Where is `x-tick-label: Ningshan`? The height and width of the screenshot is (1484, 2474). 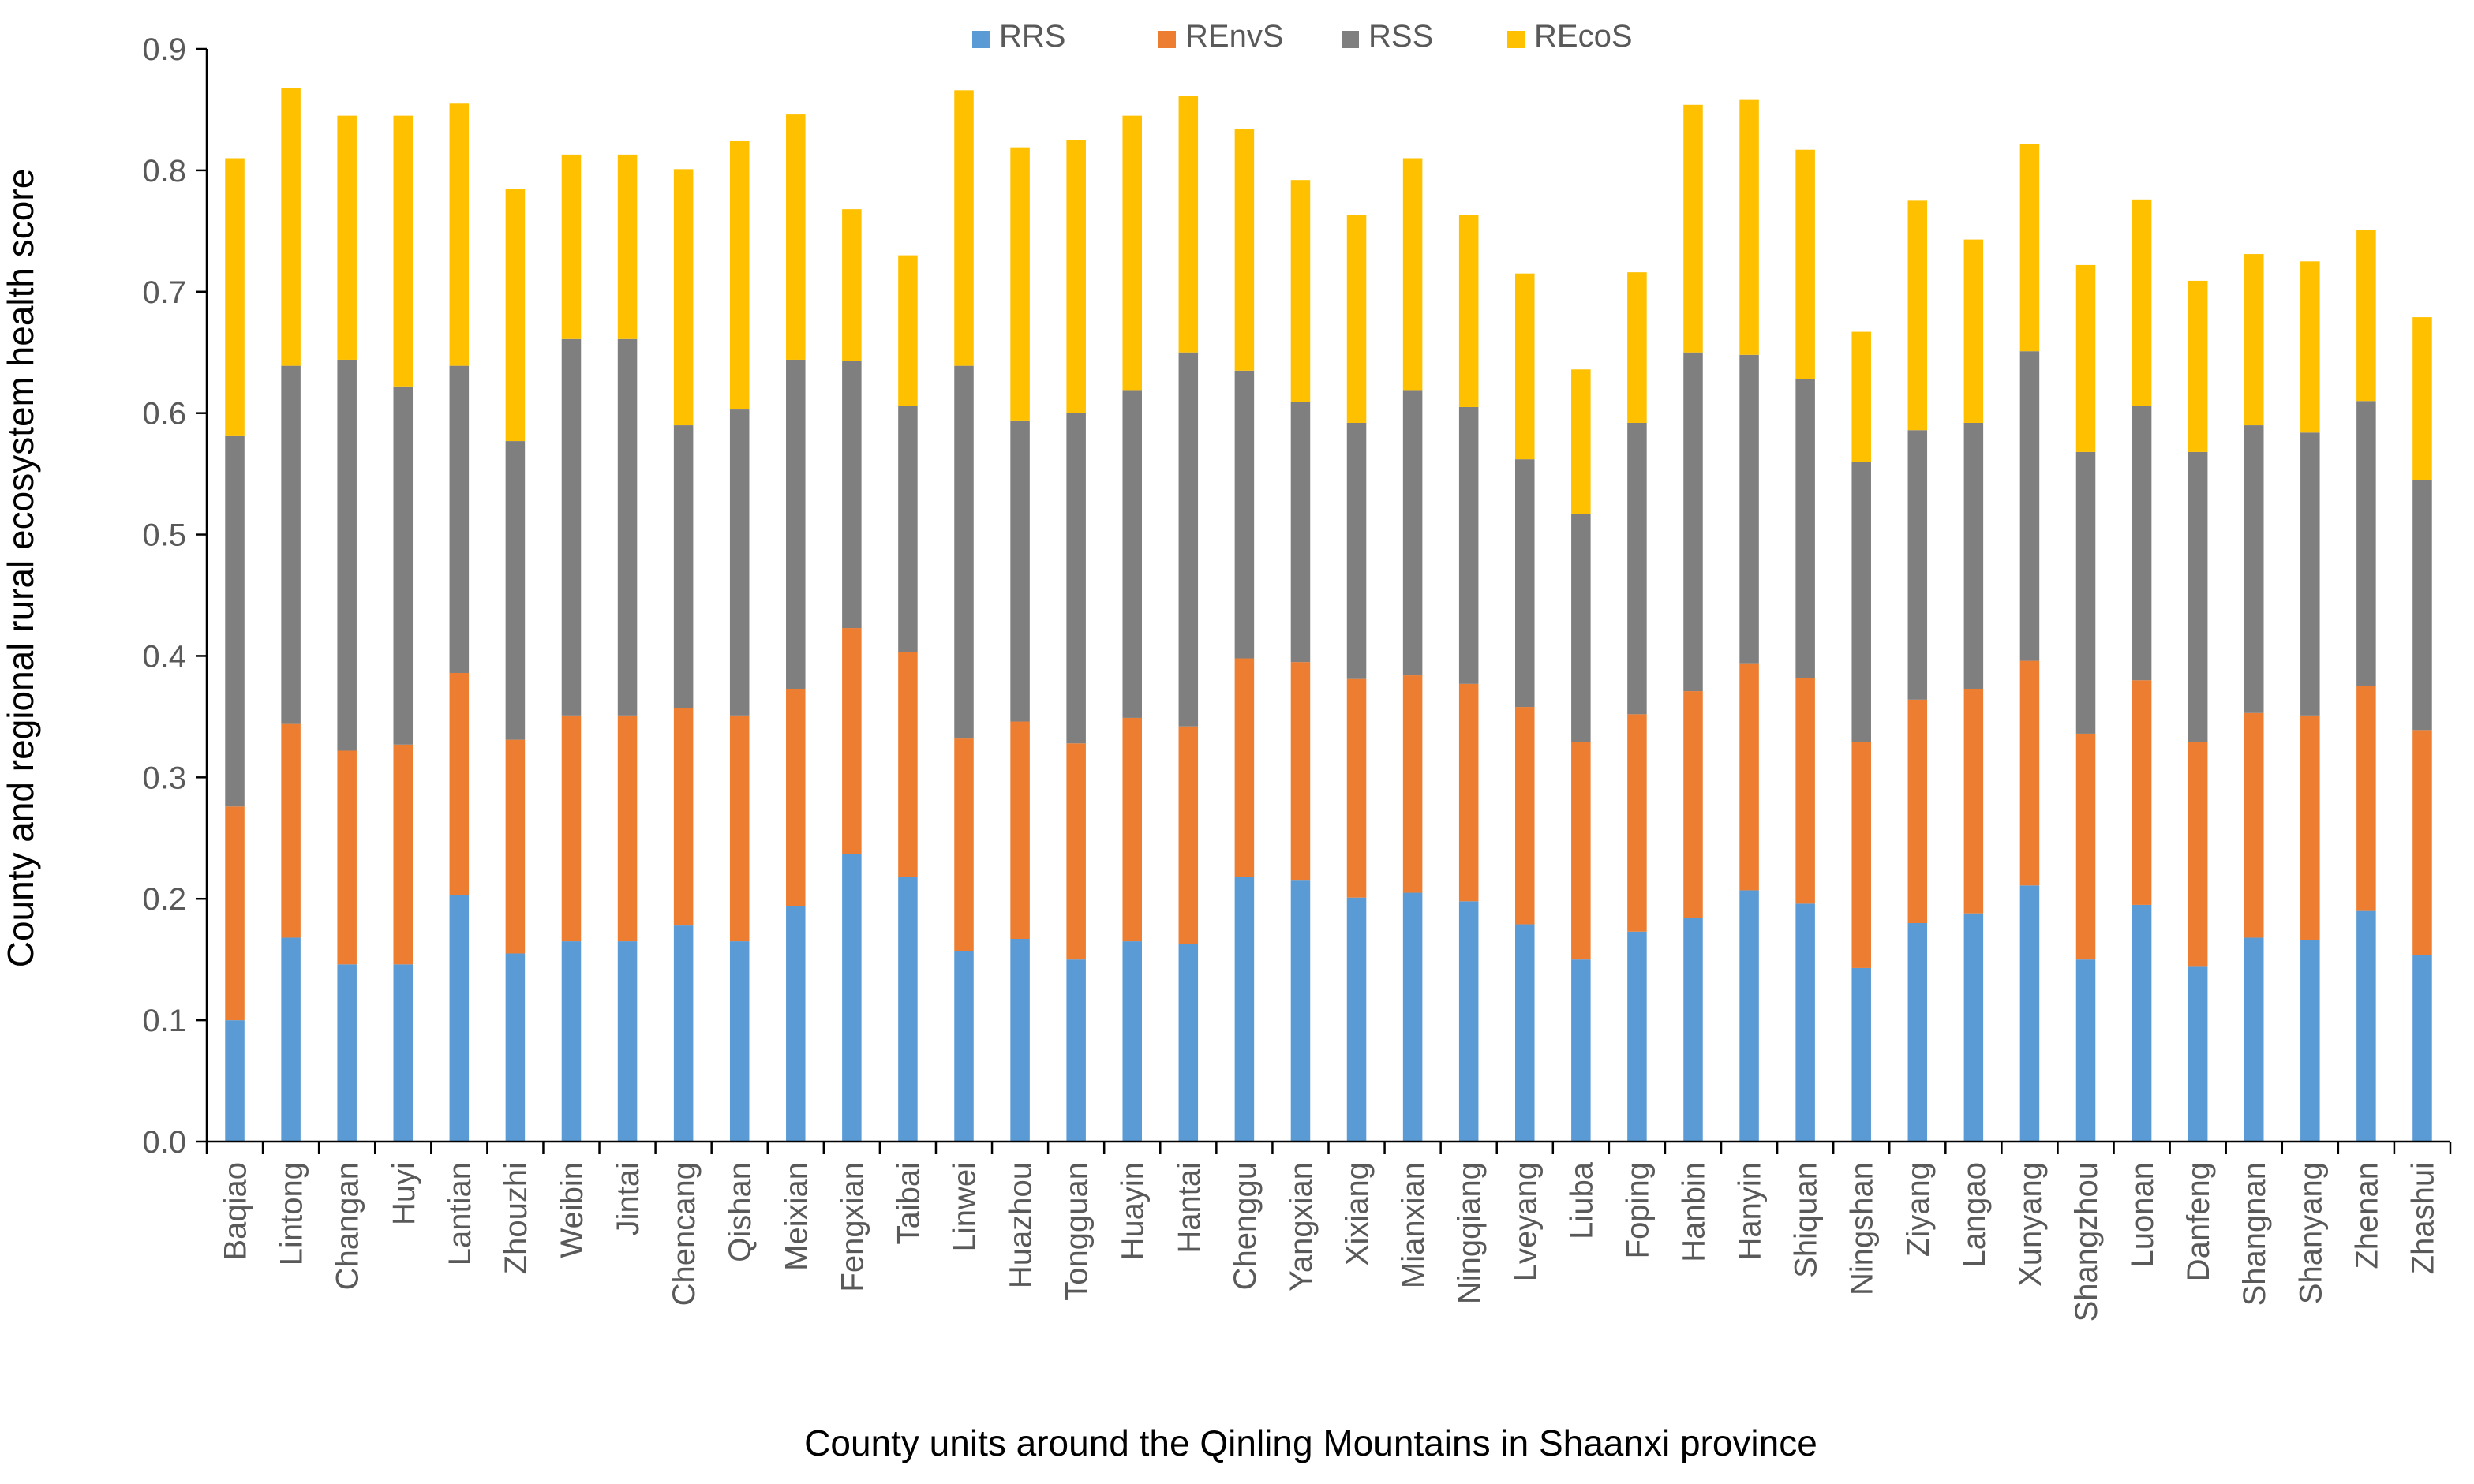
x-tick-label: Ningshan is located at coordinates (1862, 1228).